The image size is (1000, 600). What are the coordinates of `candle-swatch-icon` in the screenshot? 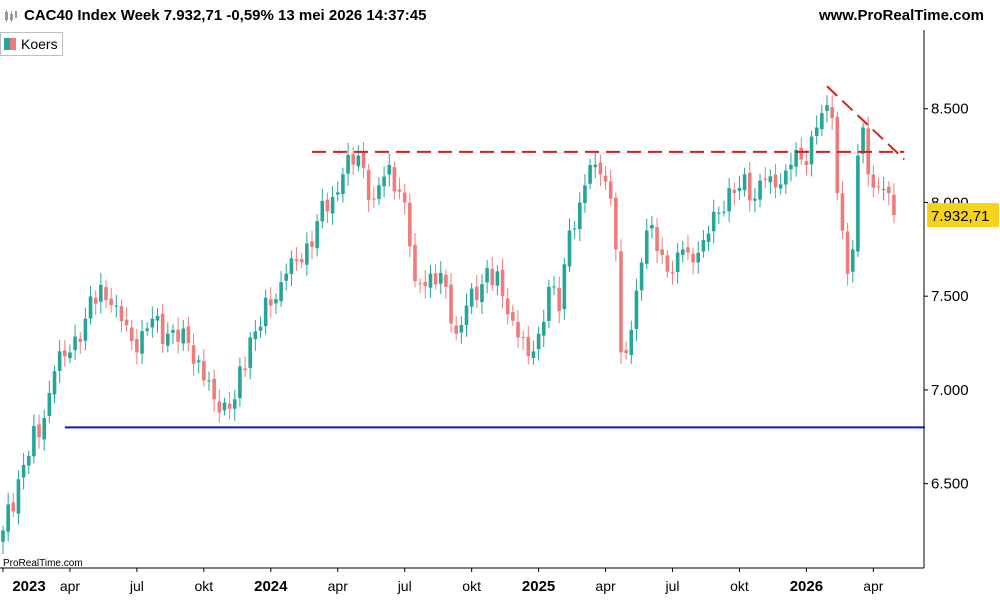 It's located at (10, 44).